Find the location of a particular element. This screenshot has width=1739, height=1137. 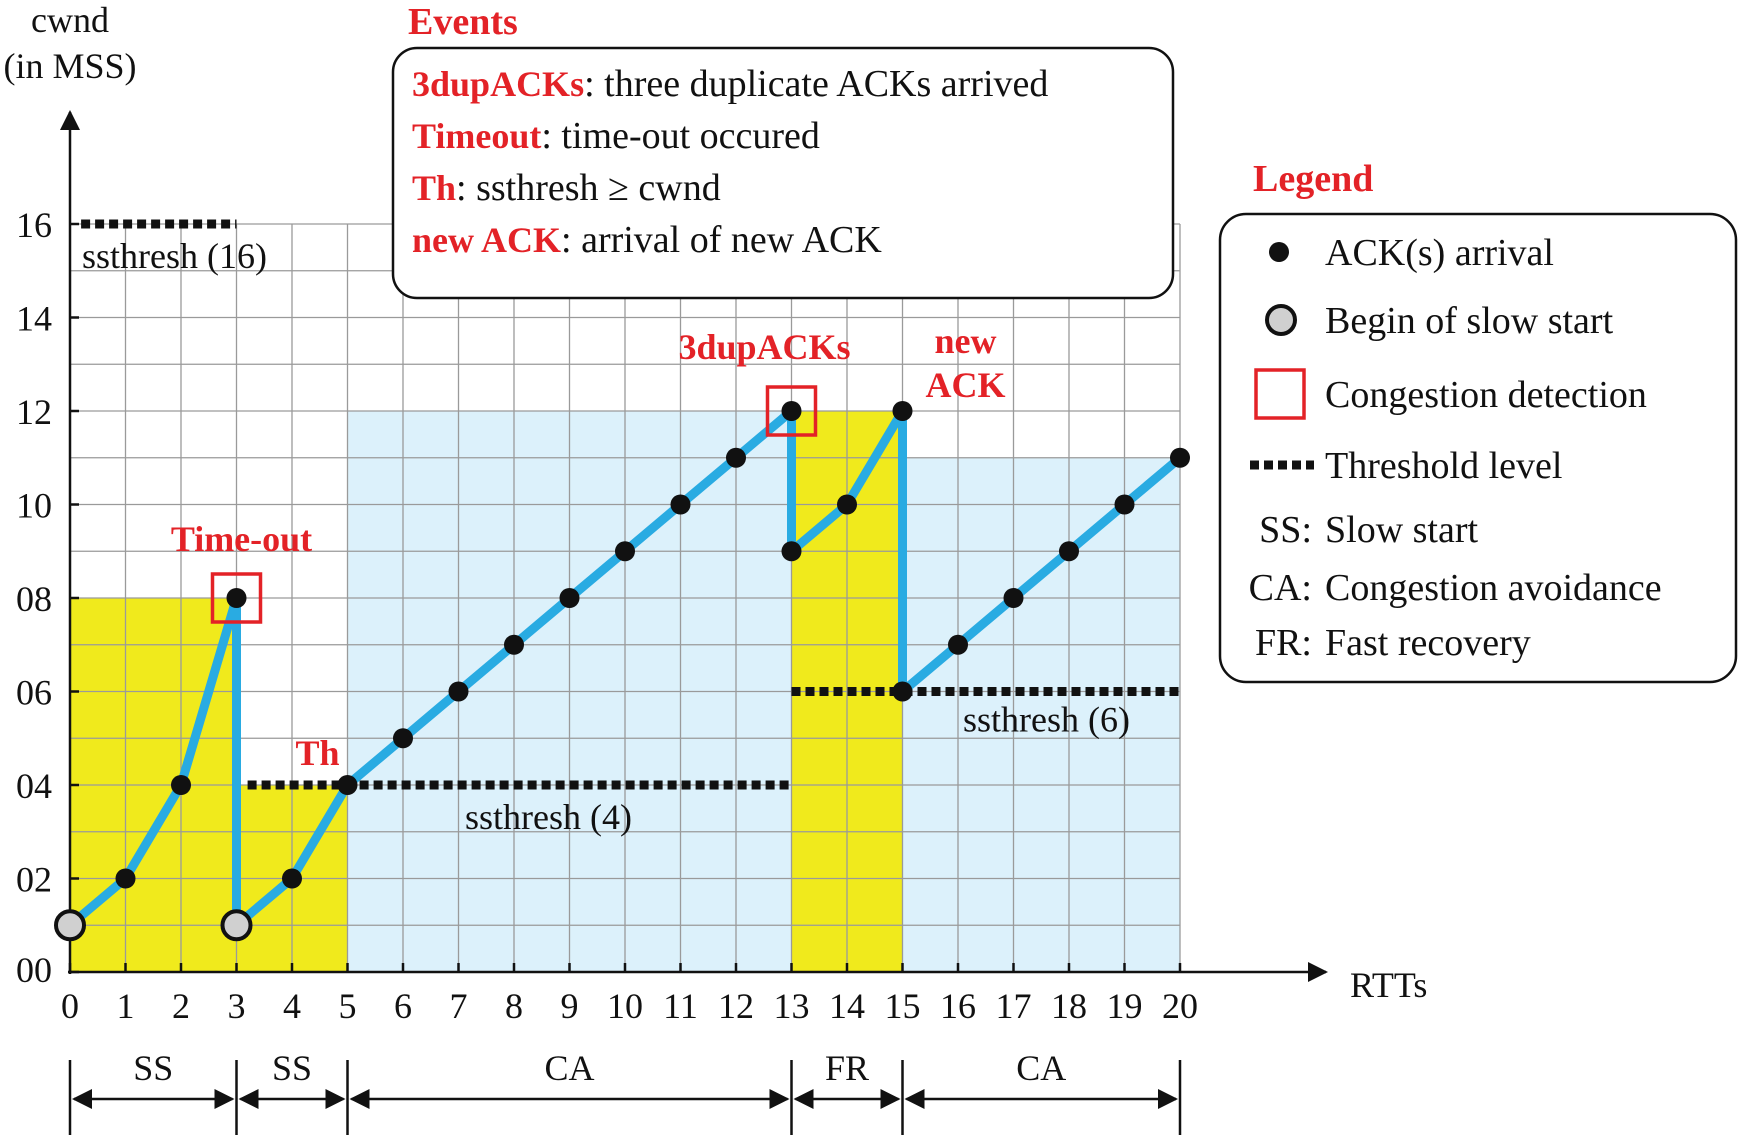

threshold-label-2: ssthresh (6) is located at coordinates (1046, 720).